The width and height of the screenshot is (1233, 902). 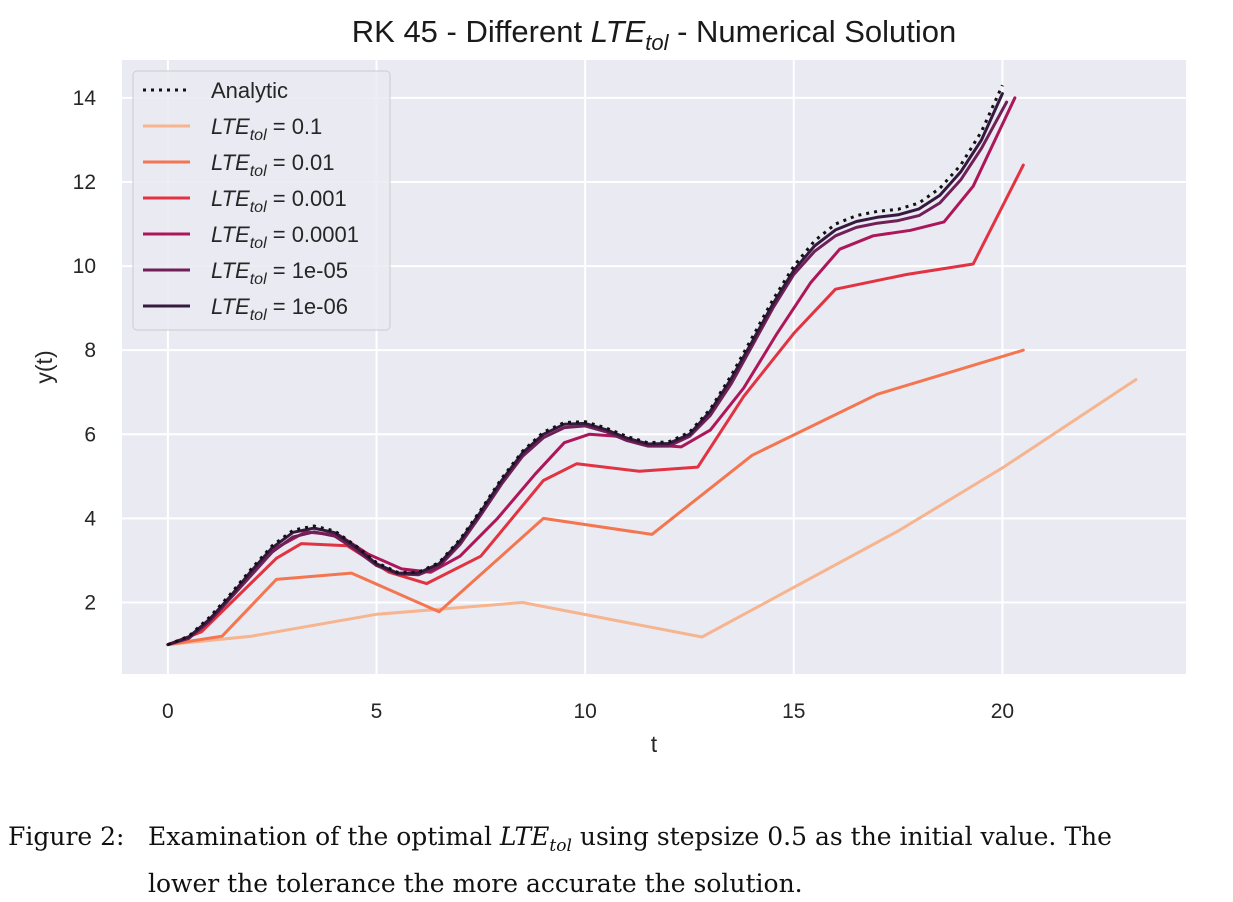 What do you see at coordinates (279, 273) in the screenshot?
I see `legend-label: LTEtol = 1e-05` at bounding box center [279, 273].